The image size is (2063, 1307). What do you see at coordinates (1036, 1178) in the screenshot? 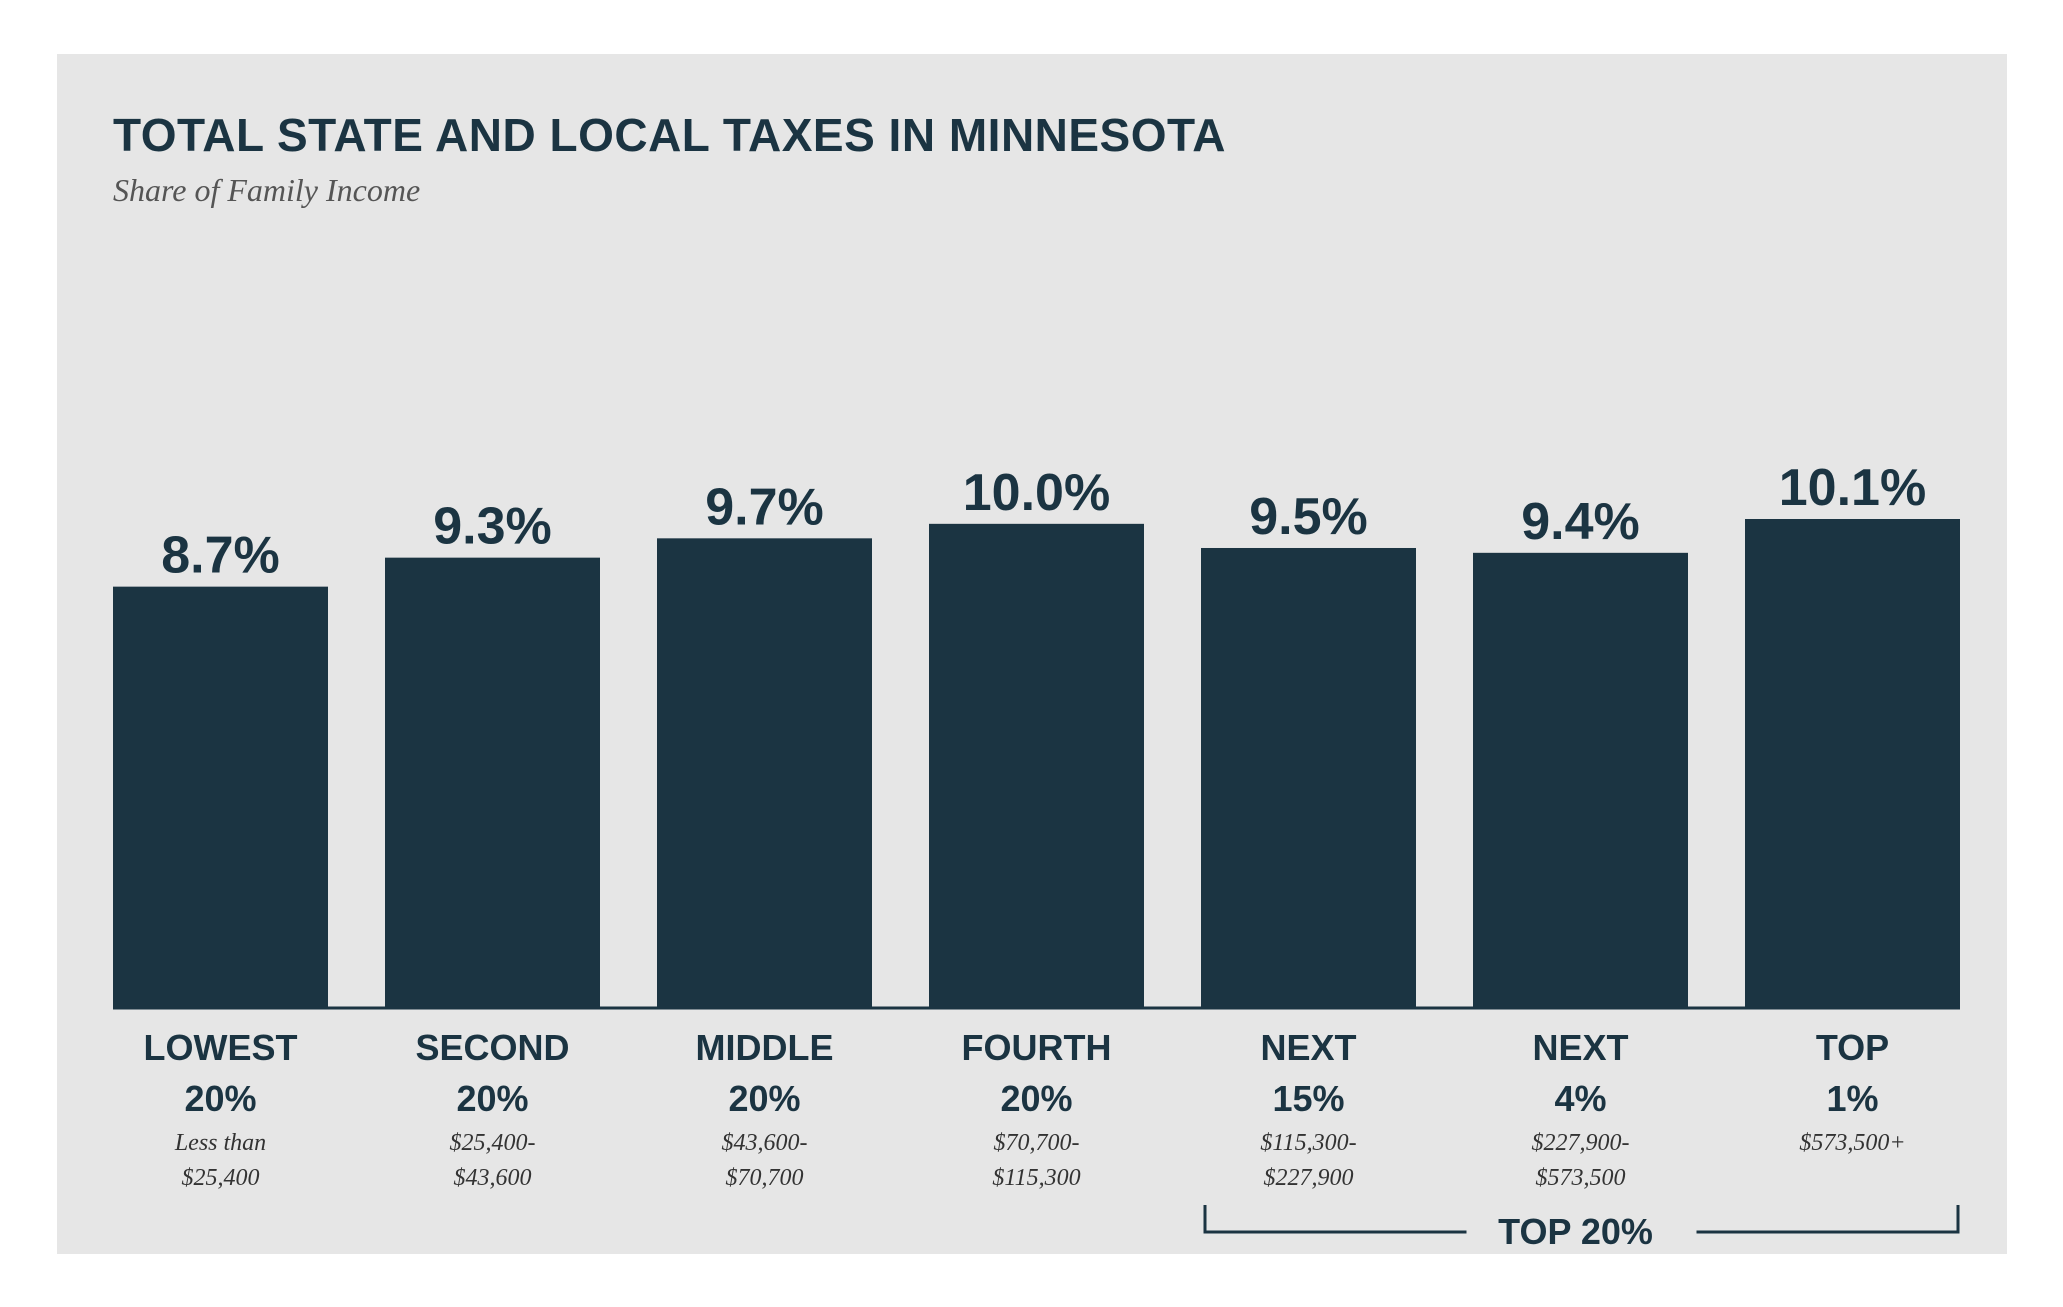
I see `income-range-line2: $115,300` at bounding box center [1036, 1178].